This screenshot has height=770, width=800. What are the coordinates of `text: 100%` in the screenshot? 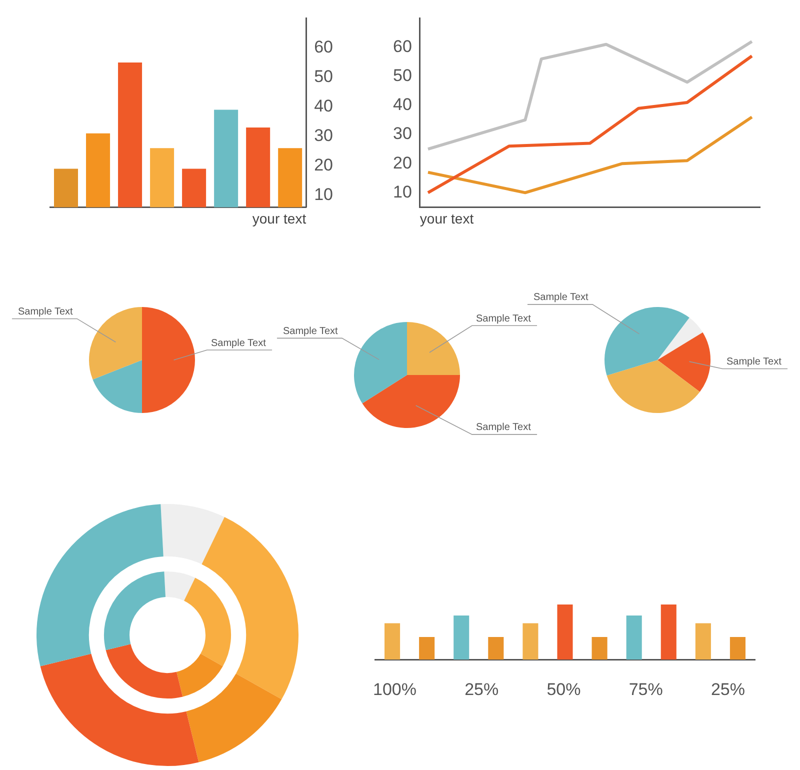 It's located at (394, 690).